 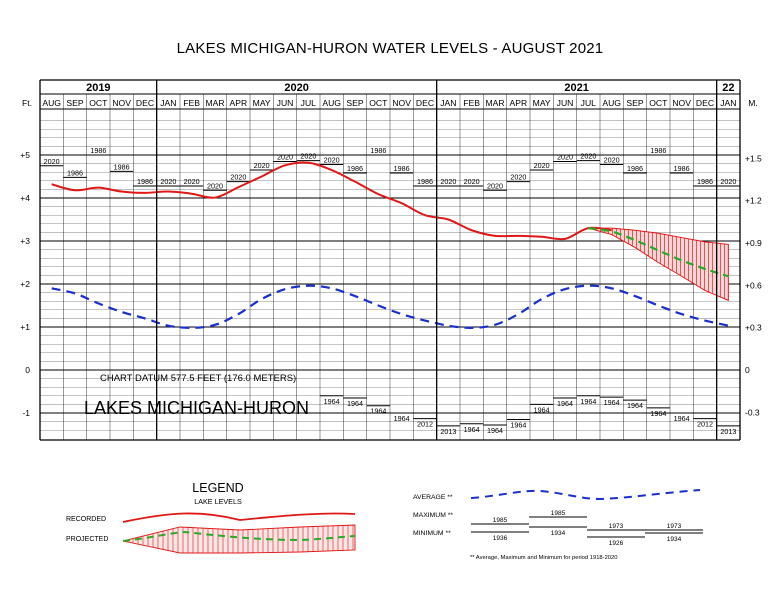 I want to click on ft-axis-label: Ft., so click(x=27, y=103).